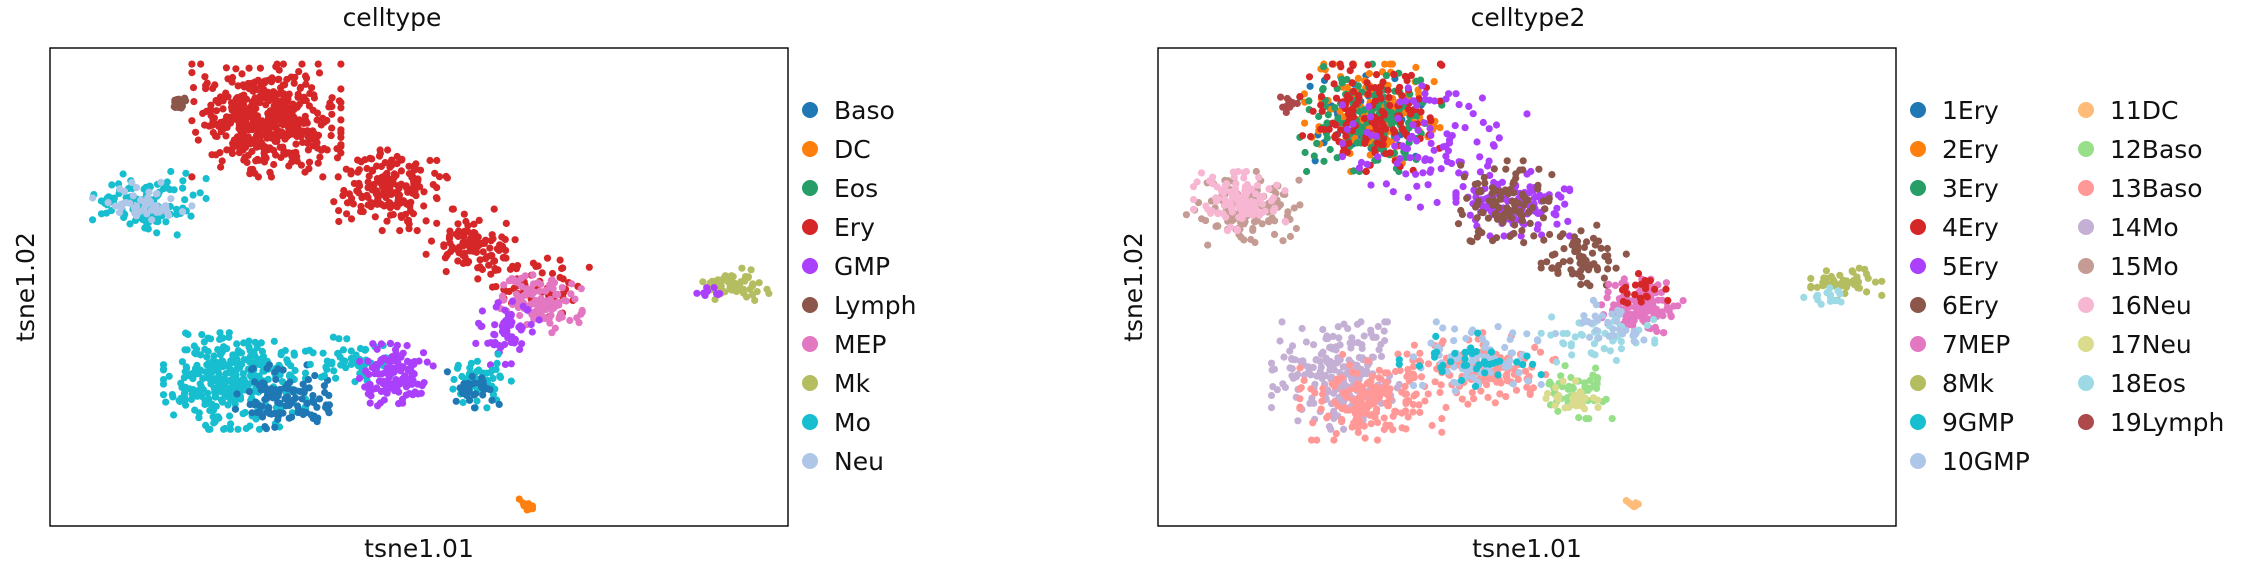  What do you see at coordinates (1586, 419) in the screenshot?
I see `point-12baso` at bounding box center [1586, 419].